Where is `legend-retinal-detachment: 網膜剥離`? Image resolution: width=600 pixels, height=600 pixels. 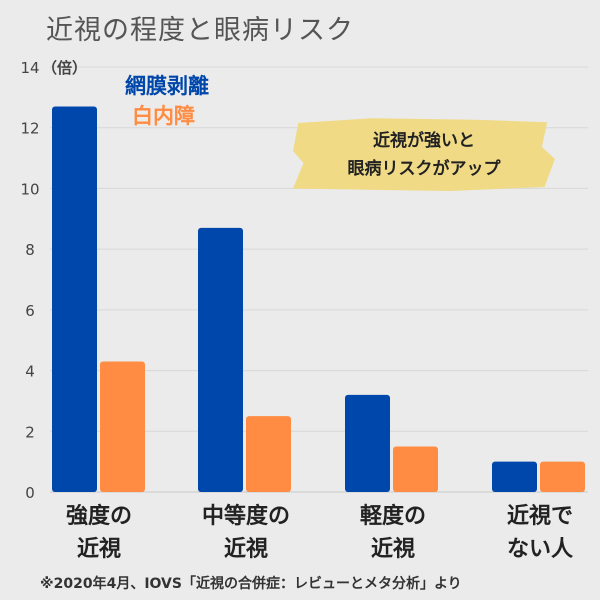
legend-retinal-detachment: 網膜剥離 is located at coordinates (167, 86).